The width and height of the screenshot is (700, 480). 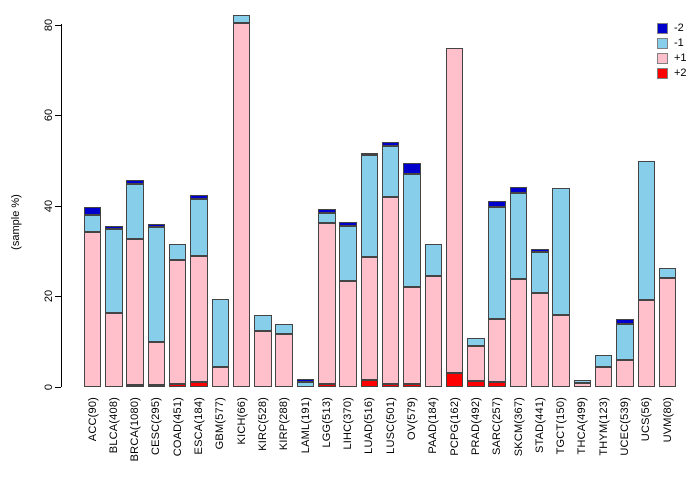 I want to click on x-tick-label: OV(579), so click(x=412, y=418).